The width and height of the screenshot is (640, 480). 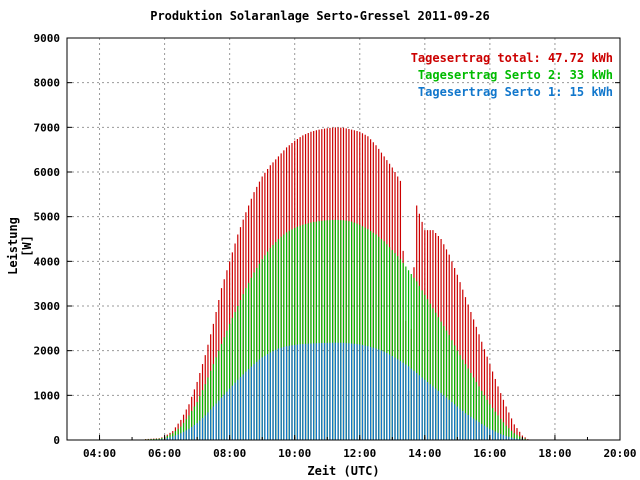 What do you see at coordinates (47, 395) in the screenshot?
I see `y-tick-label: 1000` at bounding box center [47, 395].